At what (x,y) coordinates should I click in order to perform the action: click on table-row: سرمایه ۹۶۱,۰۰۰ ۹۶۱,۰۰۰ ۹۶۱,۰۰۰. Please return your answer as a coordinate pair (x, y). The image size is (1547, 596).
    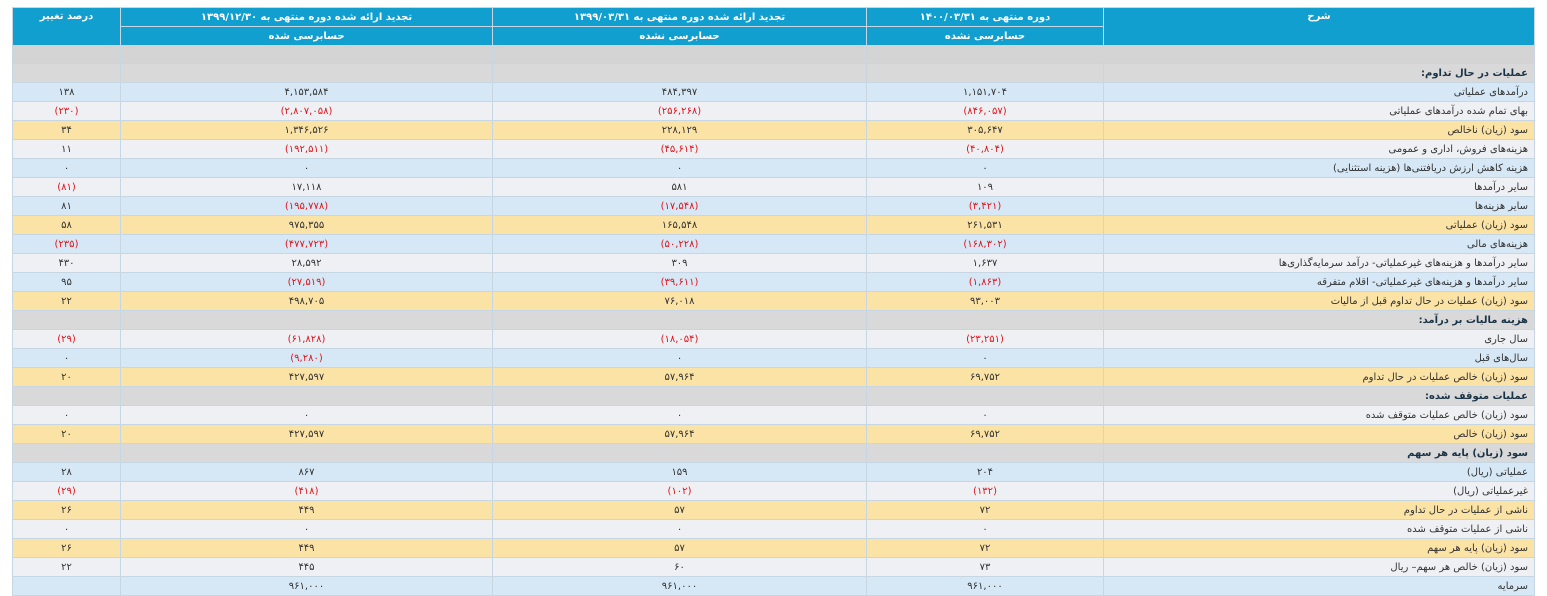
    Looking at the image, I should click on (773, 586).